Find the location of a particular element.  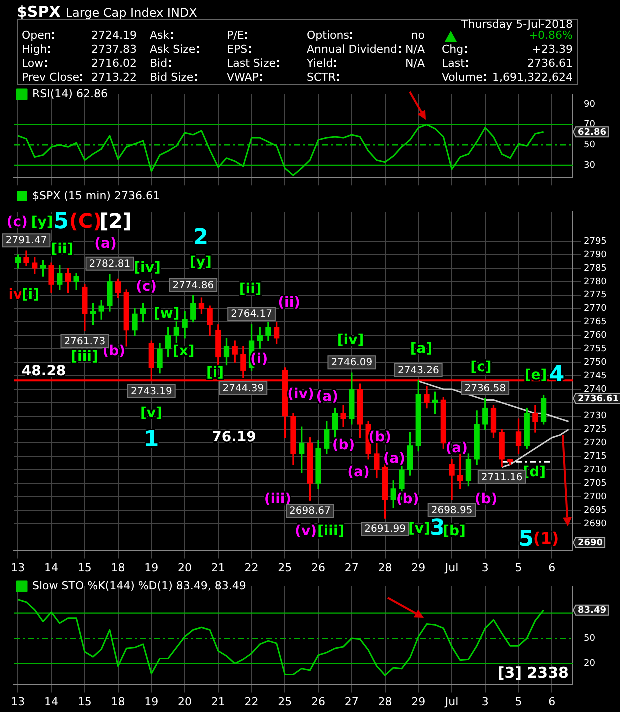

y-tick-label: 2755 is located at coordinates (595, 349).